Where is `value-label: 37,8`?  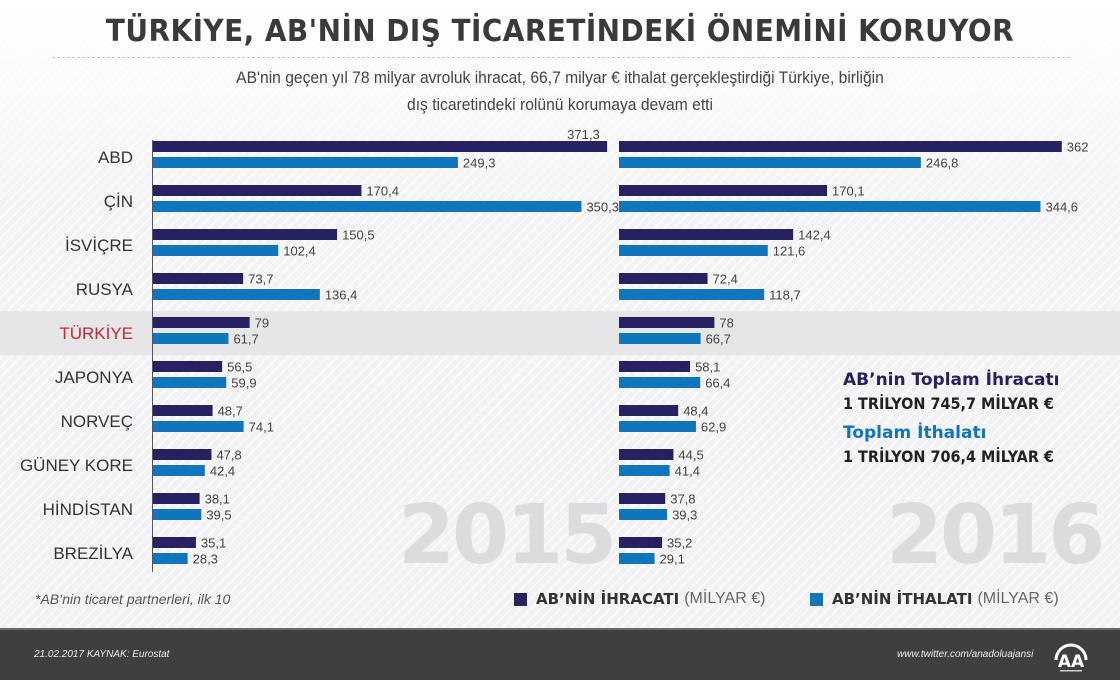 value-label: 37,8 is located at coordinates (682, 499).